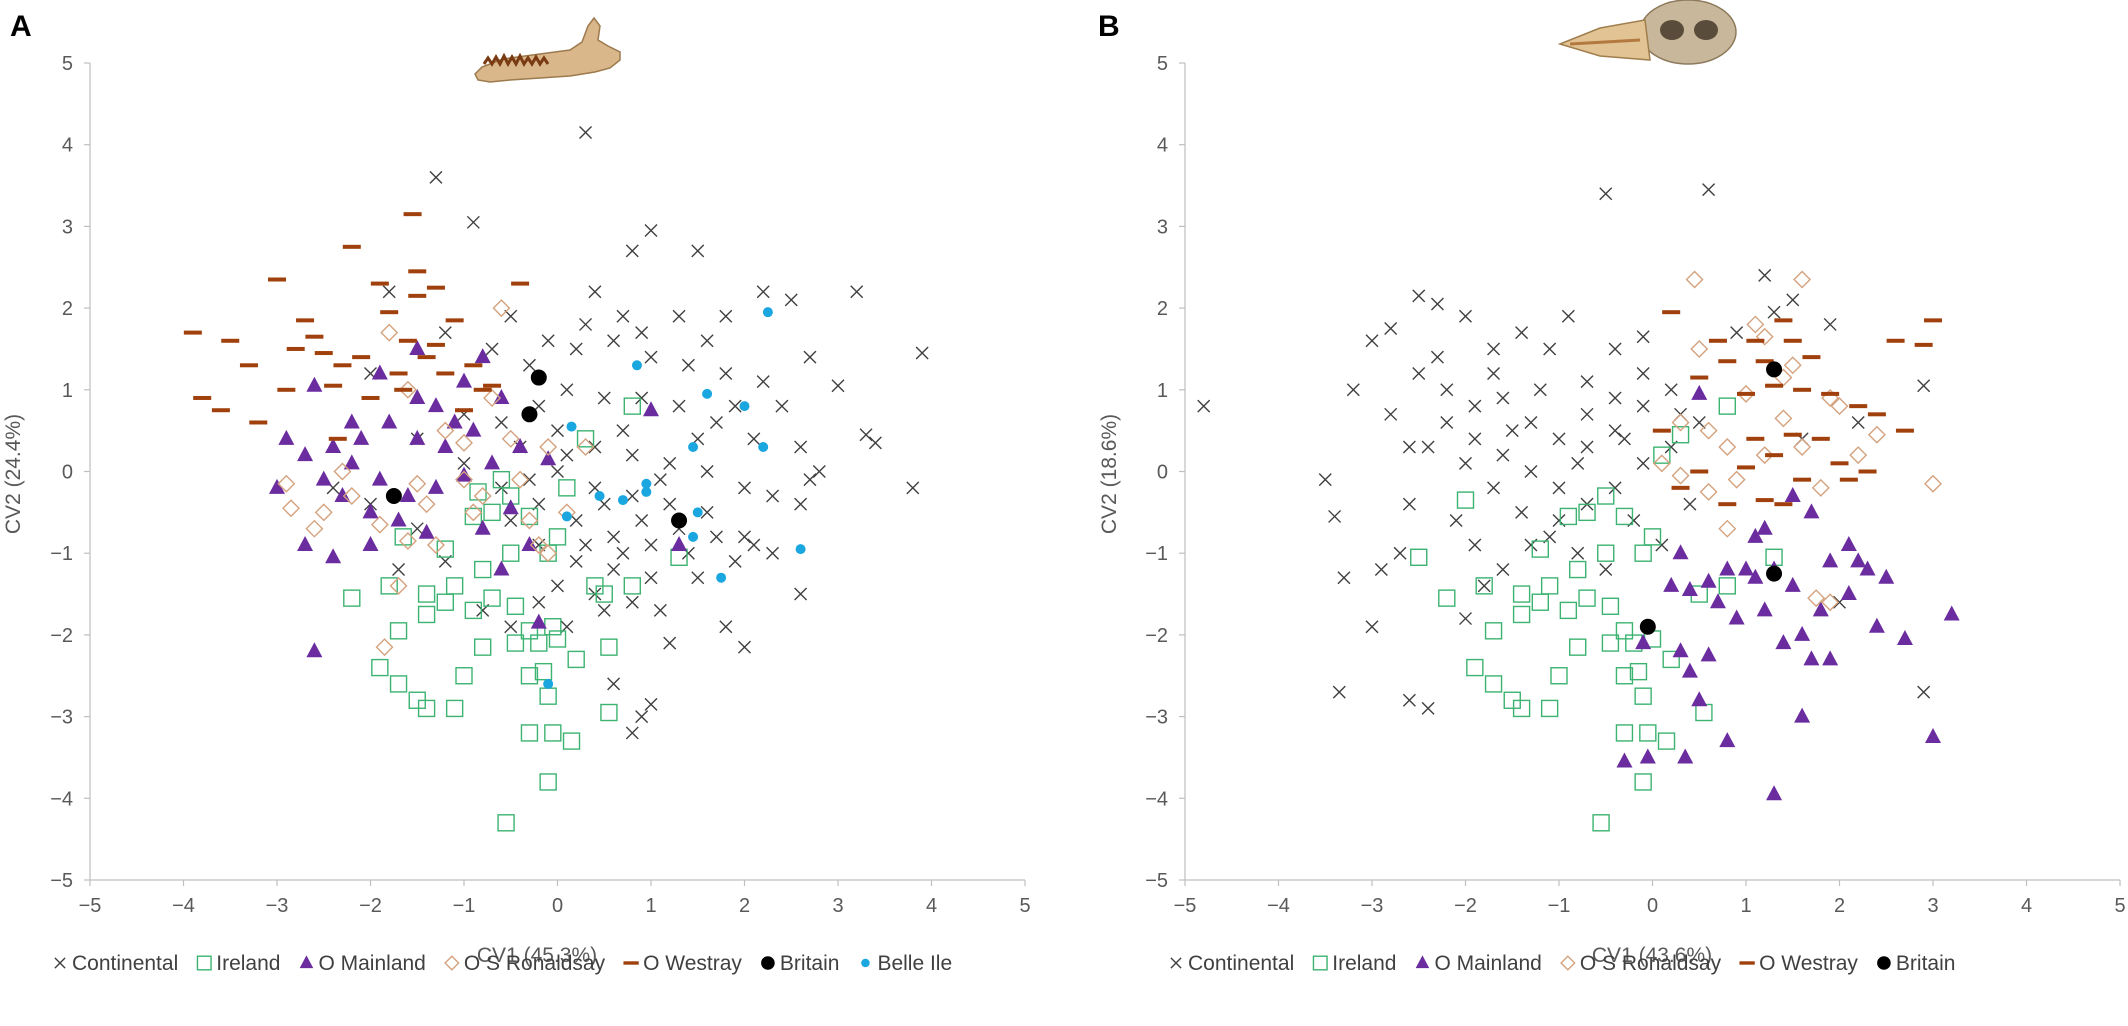 The height and width of the screenshot is (1026, 2128). I want to click on x-tick-label: −2, so click(1465, 906).